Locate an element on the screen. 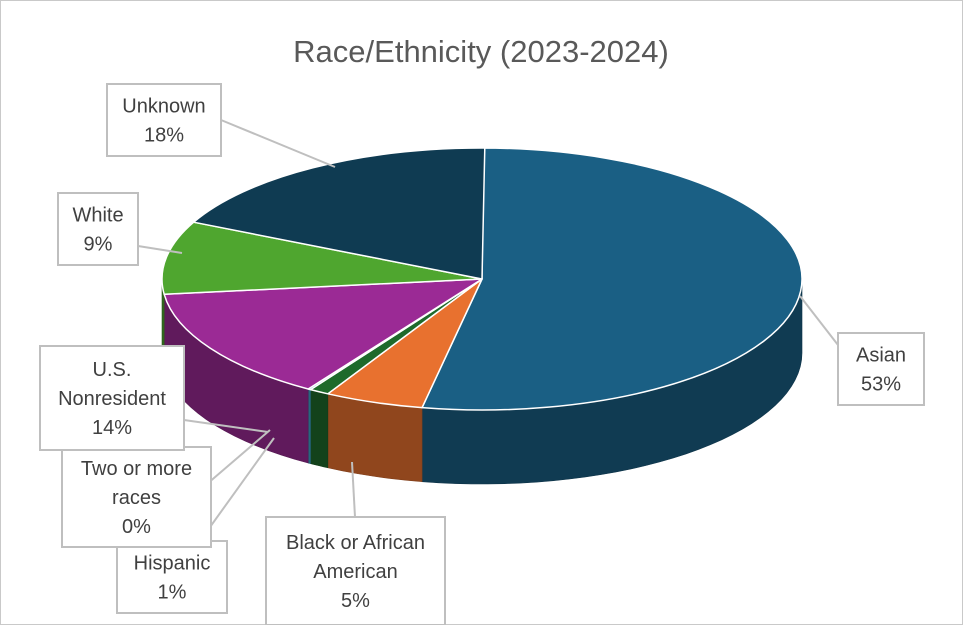 Image resolution: width=963 pixels, height=625 pixels. pie-slice-u-s-nonresident is located at coordinates (323, 334).